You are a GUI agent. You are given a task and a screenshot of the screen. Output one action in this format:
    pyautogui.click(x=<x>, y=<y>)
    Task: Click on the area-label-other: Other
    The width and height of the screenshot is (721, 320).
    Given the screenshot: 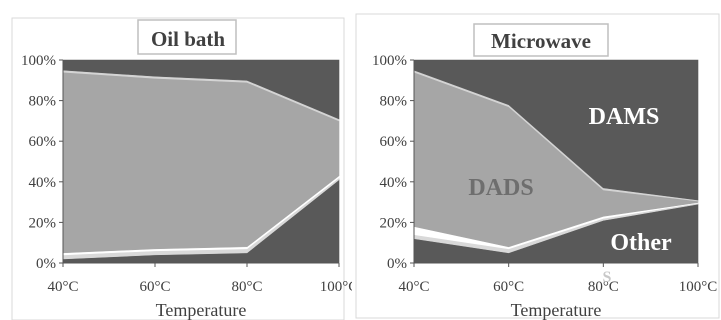 What is the action you would take?
    pyautogui.click(x=641, y=243)
    